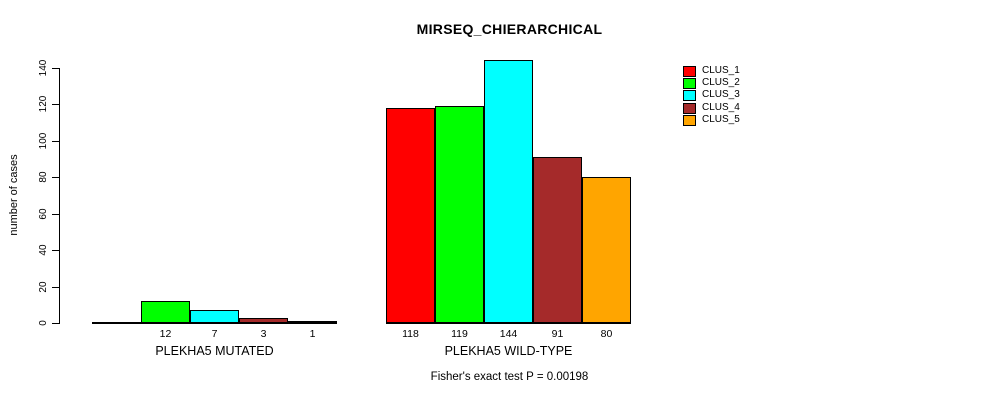  I want to click on bar-value-label: 1, so click(312, 334).